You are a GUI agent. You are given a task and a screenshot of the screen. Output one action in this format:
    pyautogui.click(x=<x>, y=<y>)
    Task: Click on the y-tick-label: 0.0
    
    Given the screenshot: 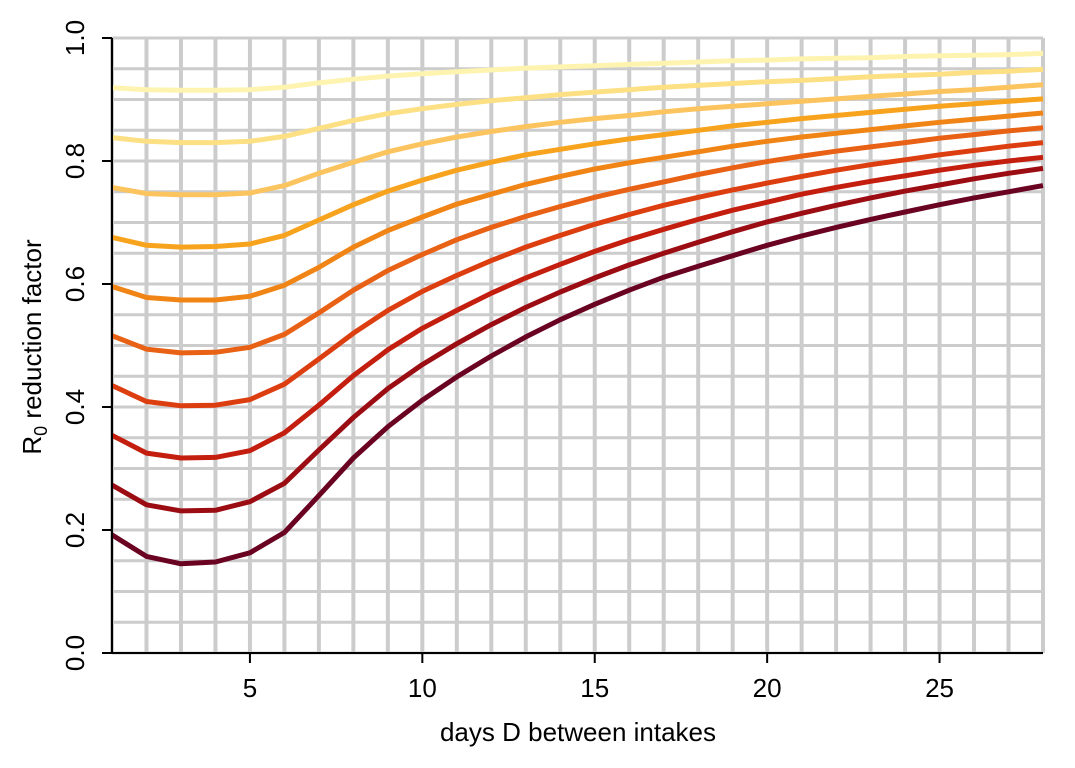 What is the action you would take?
    pyautogui.click(x=75, y=653)
    